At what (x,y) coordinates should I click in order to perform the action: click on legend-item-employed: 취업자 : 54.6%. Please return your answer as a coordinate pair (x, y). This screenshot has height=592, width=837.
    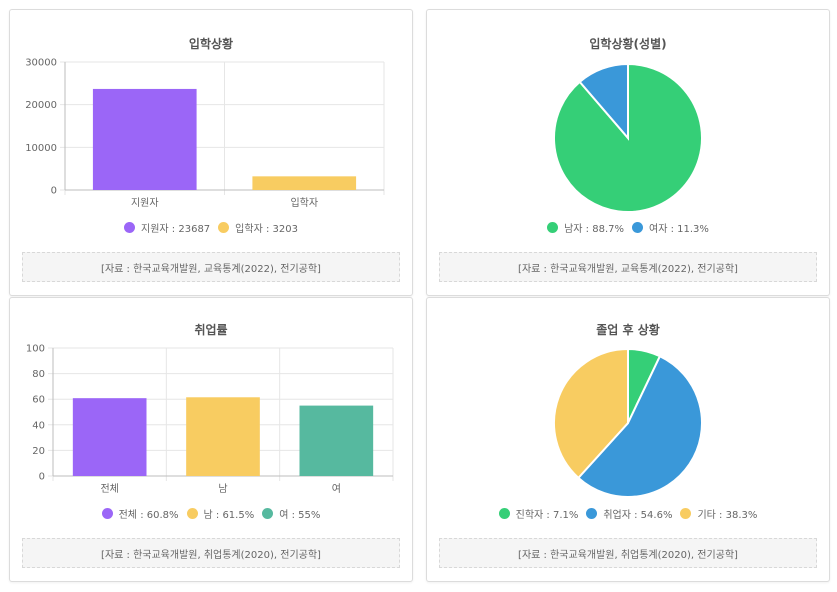
    Looking at the image, I should click on (629, 513).